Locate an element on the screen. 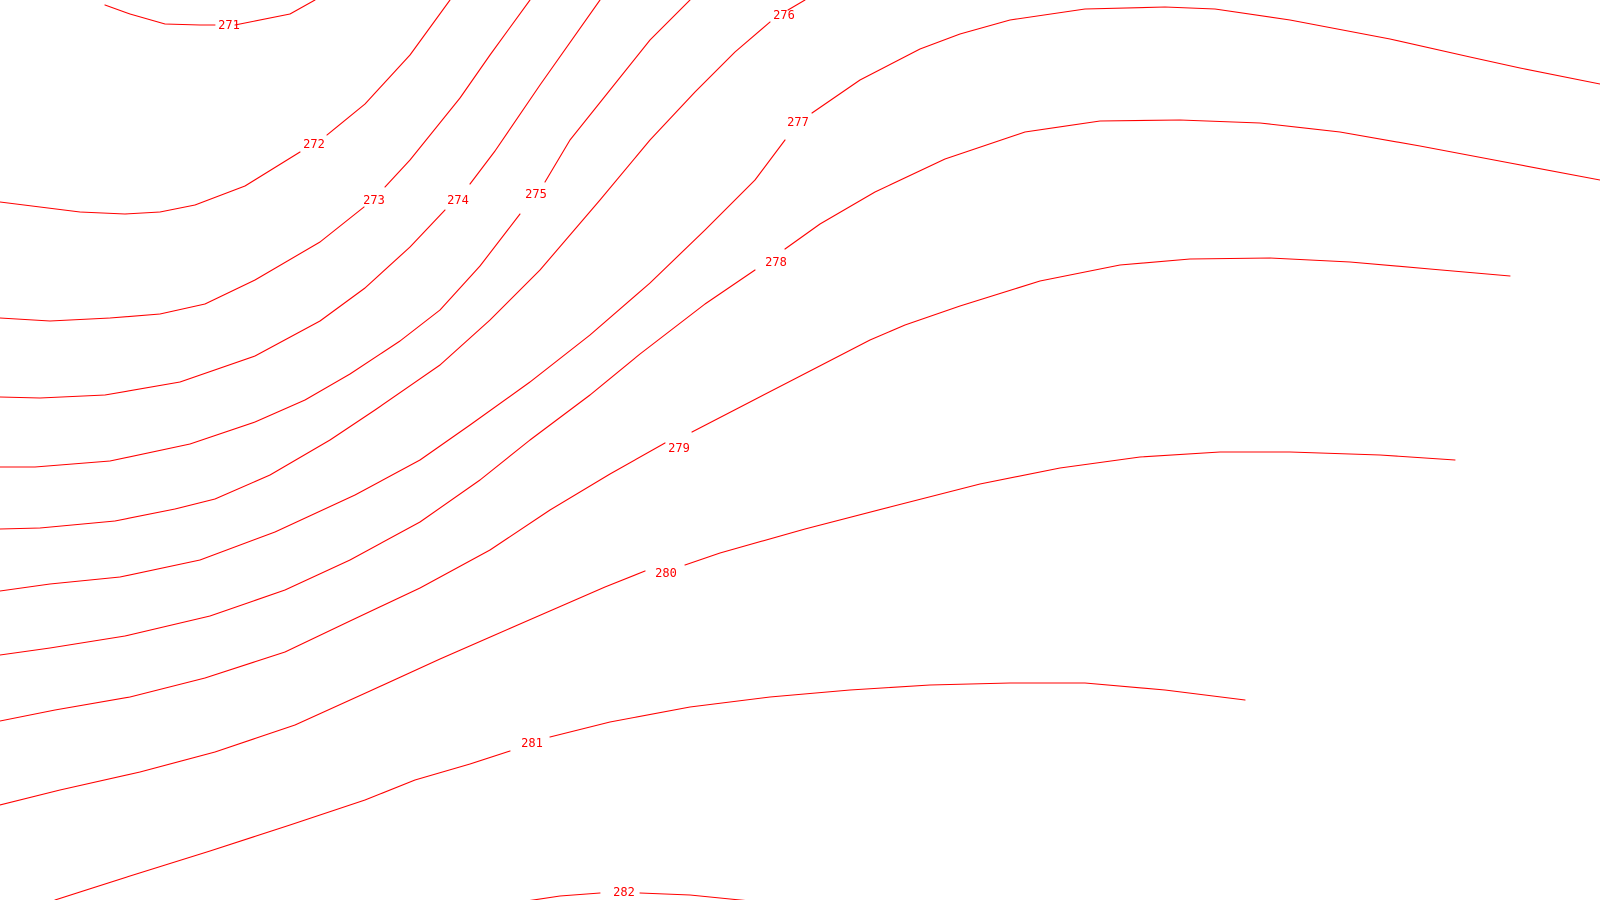 The image size is (1600, 900). contour-label-281: 281 is located at coordinates (532, 743).